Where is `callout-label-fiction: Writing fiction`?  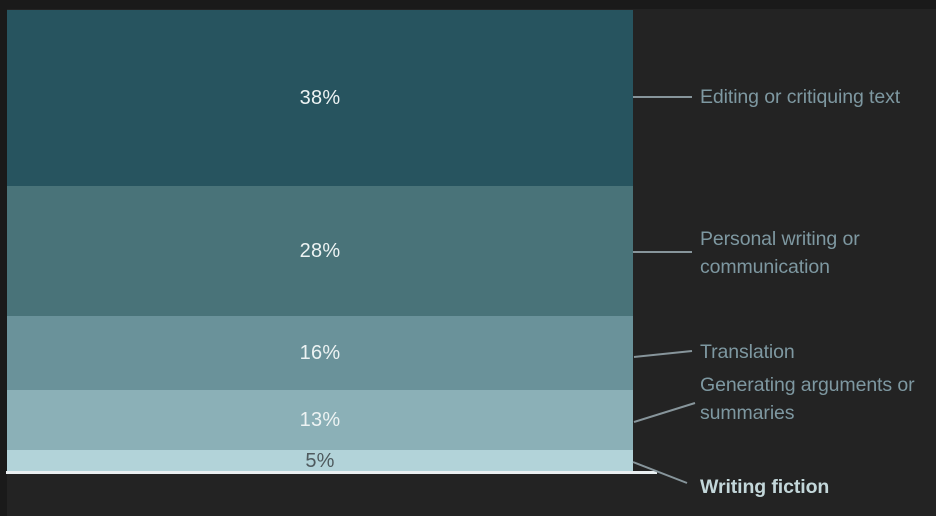 callout-label-fiction: Writing fiction is located at coordinates (765, 487).